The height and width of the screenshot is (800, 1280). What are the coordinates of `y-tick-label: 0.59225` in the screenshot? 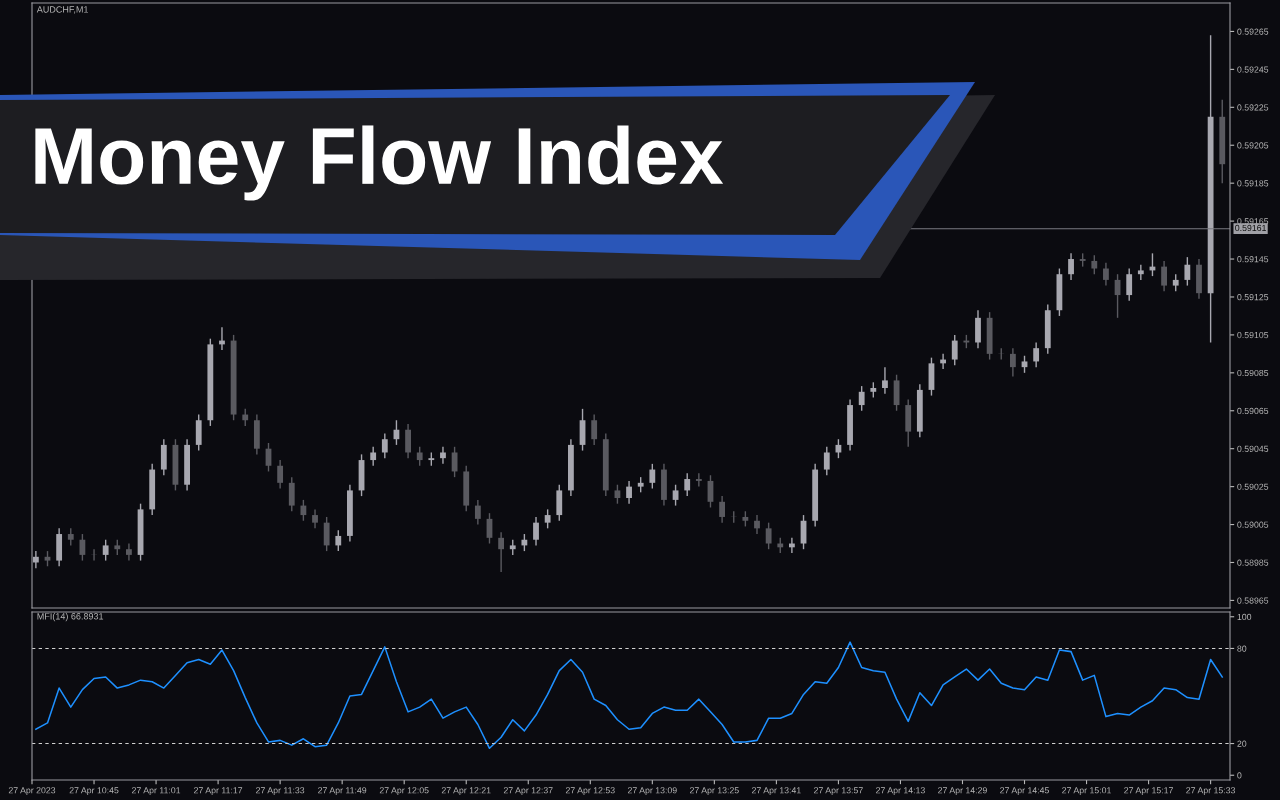 It's located at (1253, 107).